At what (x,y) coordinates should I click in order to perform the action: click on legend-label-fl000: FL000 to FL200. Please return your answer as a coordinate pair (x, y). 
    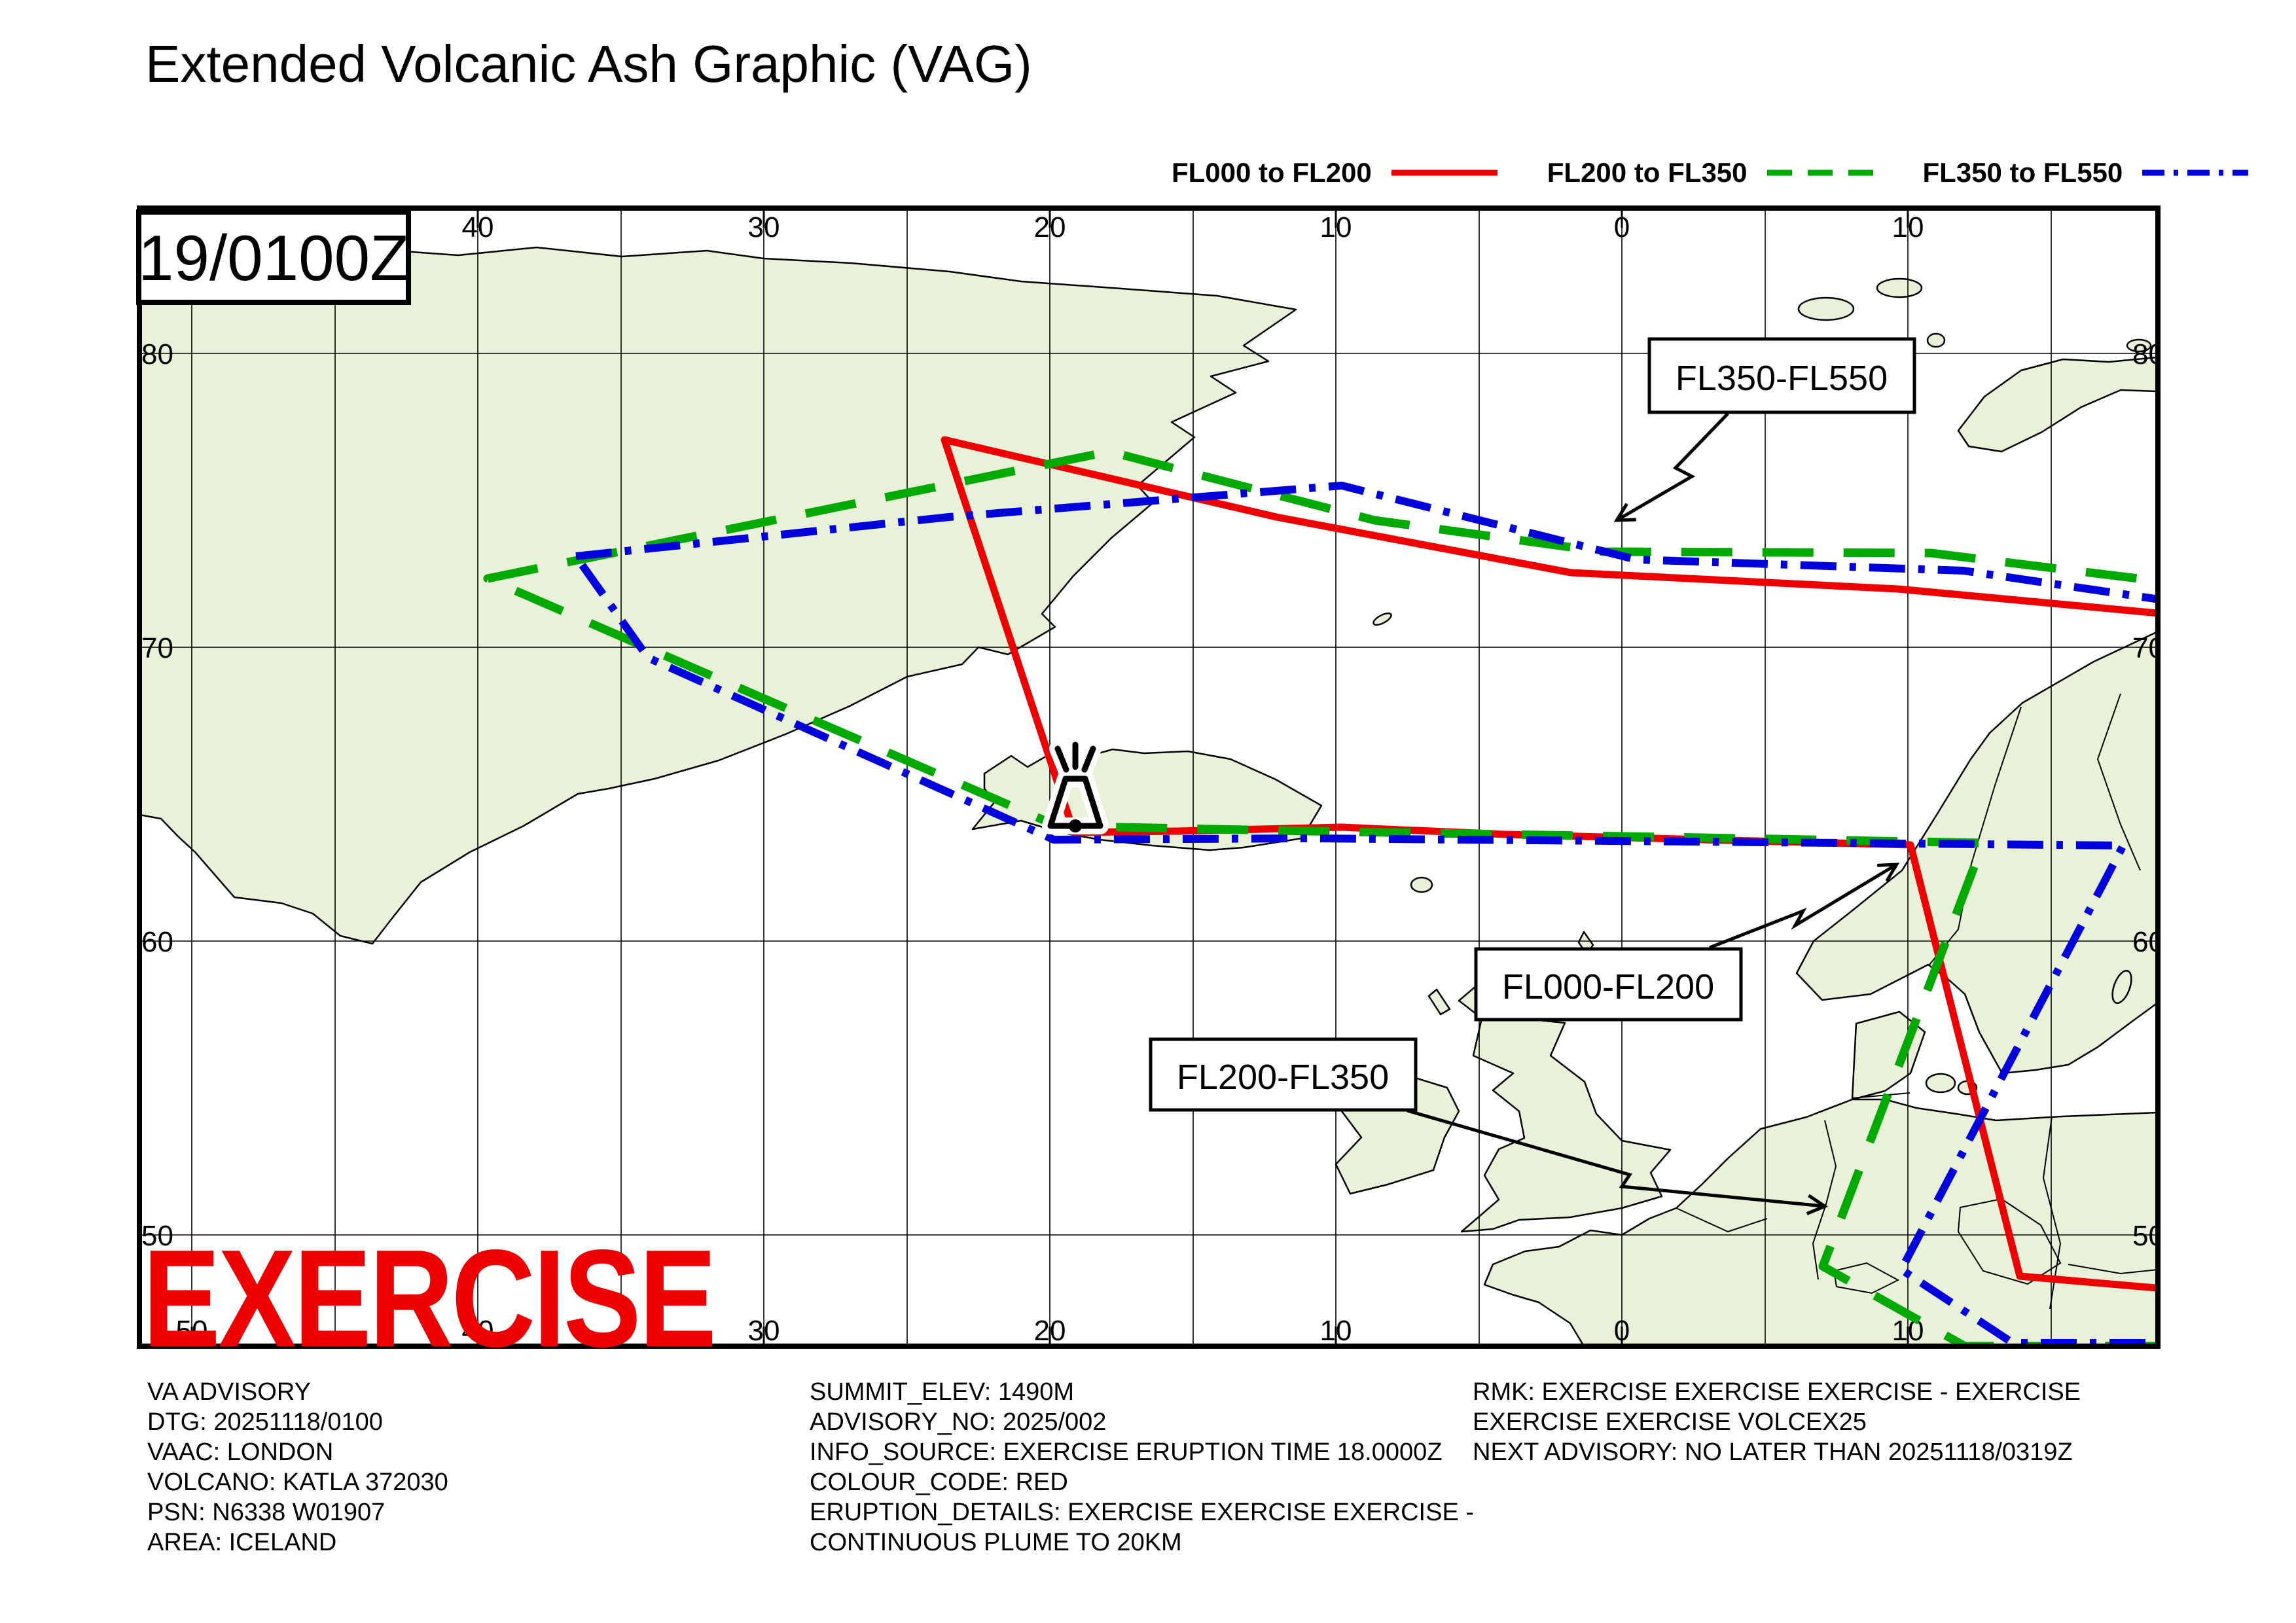
    Looking at the image, I should click on (1272, 172).